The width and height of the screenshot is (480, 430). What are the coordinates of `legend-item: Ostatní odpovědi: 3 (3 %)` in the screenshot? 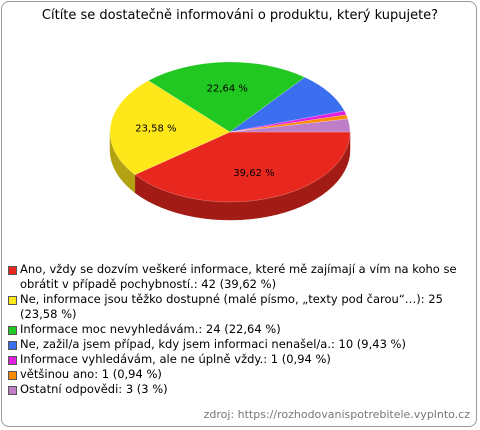 It's located at (238, 389).